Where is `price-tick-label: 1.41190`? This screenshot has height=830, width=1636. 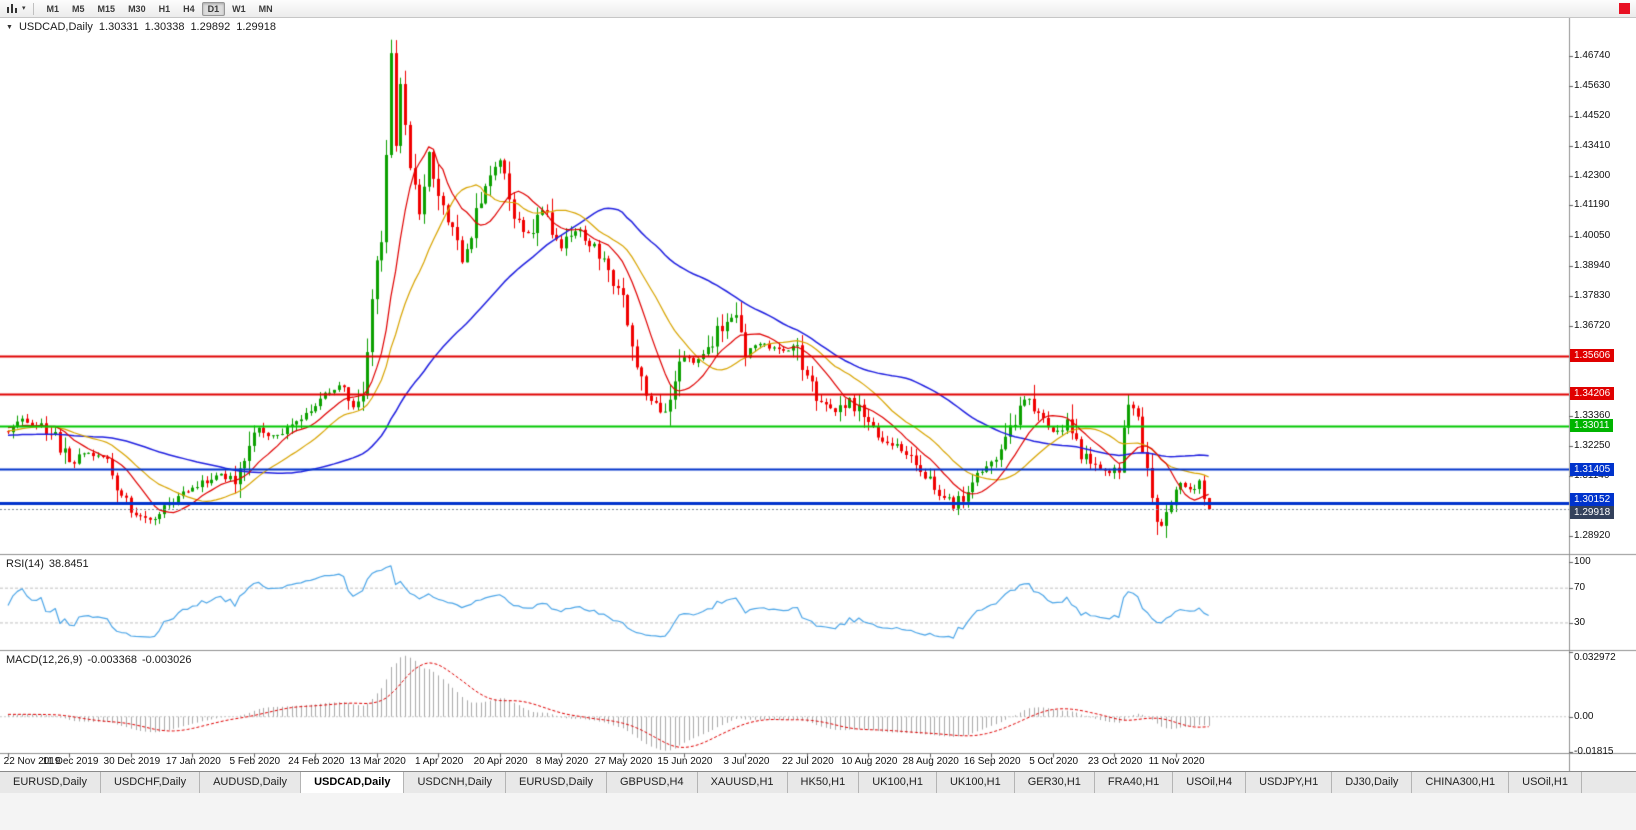
price-tick-label: 1.41190 is located at coordinates (1592, 205).